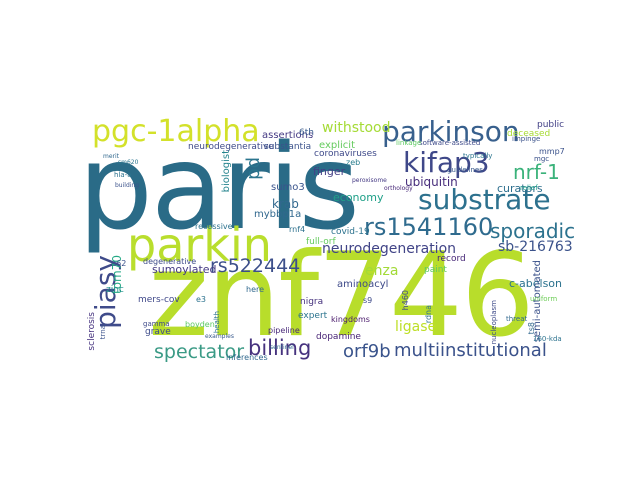 The height and width of the screenshot is (480, 640). Describe the element at coordinates (288, 135) in the screenshot. I see `word: assertions` at that location.